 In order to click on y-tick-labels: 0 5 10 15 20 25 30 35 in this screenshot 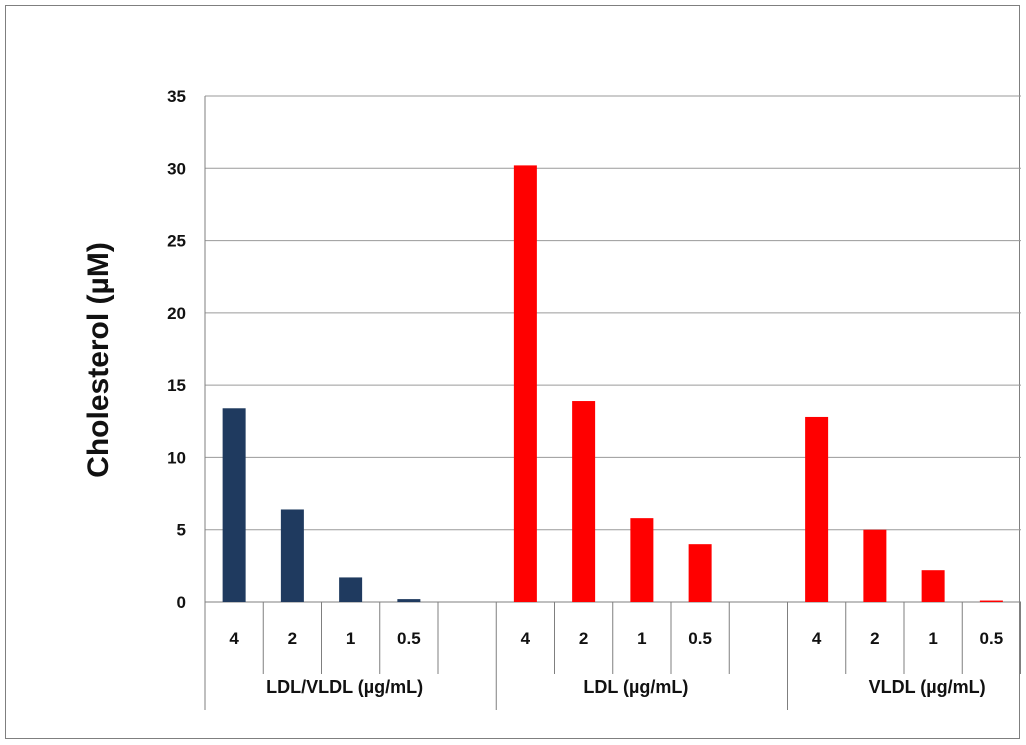, I will do `click(176, 349)`.